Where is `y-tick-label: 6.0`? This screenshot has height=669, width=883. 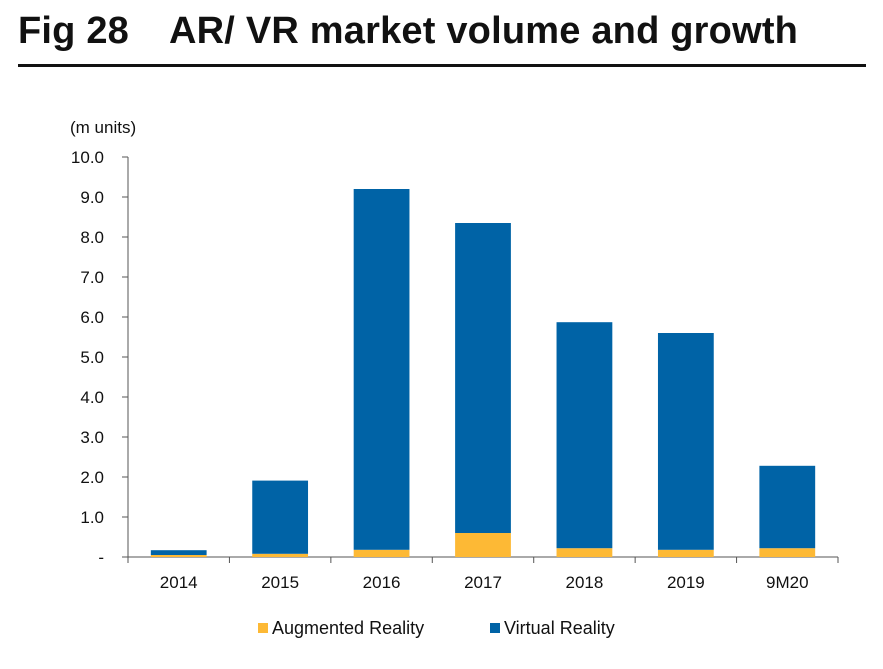
y-tick-label: 6.0 is located at coordinates (92, 317).